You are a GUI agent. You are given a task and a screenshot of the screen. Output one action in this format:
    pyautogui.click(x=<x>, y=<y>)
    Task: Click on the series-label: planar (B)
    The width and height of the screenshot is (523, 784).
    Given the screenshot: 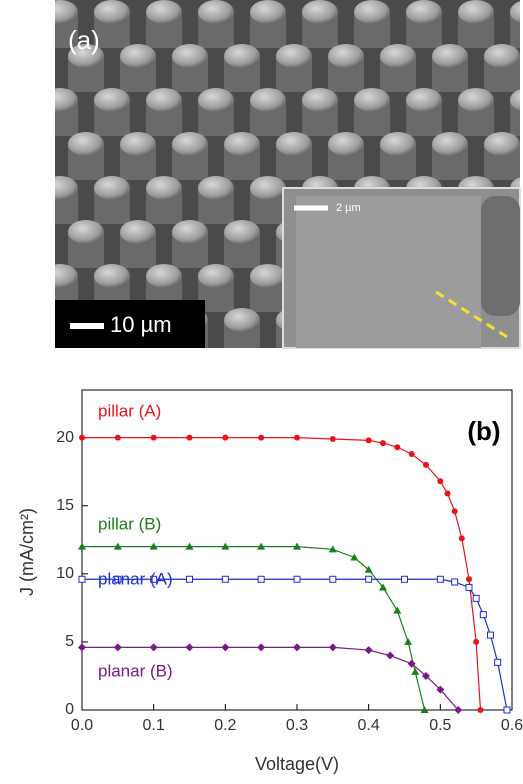 What is the action you would take?
    pyautogui.click(x=135, y=670)
    